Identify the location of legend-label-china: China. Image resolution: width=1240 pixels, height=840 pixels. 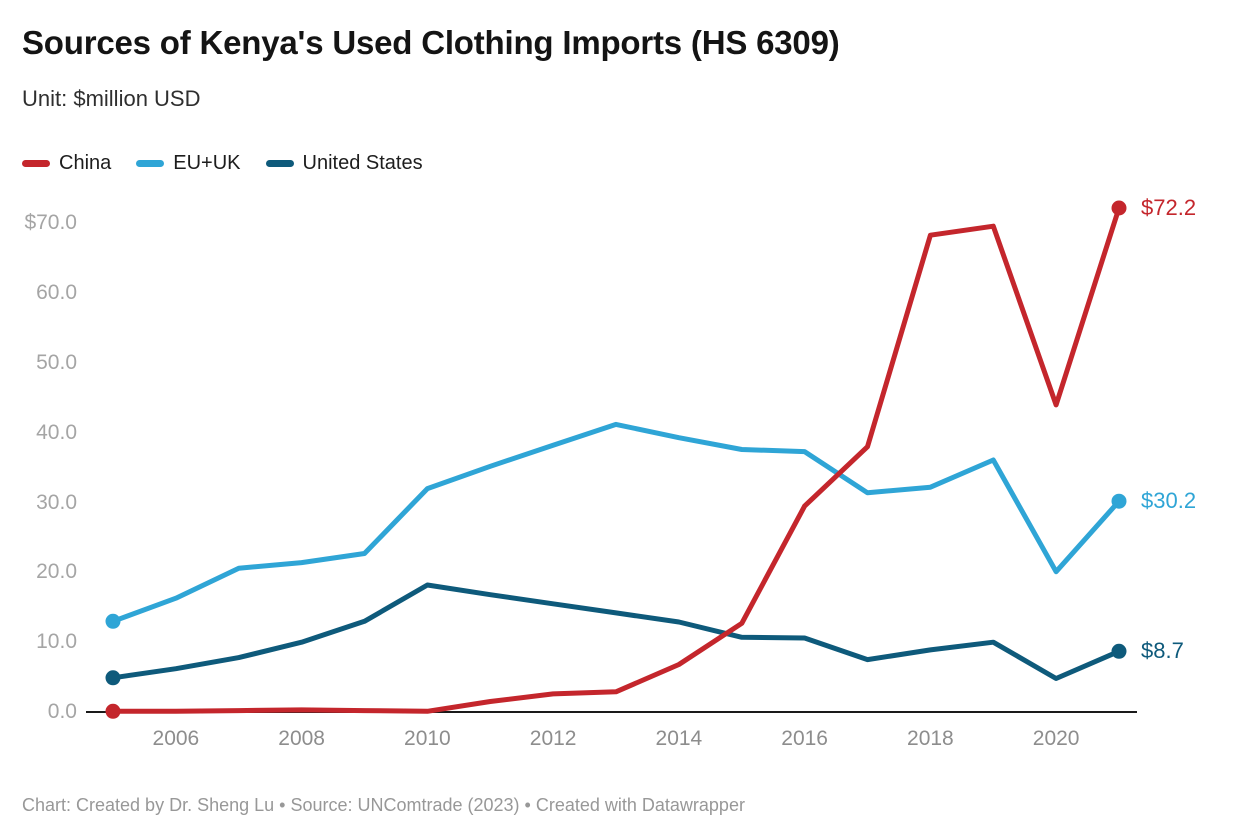
(85, 163).